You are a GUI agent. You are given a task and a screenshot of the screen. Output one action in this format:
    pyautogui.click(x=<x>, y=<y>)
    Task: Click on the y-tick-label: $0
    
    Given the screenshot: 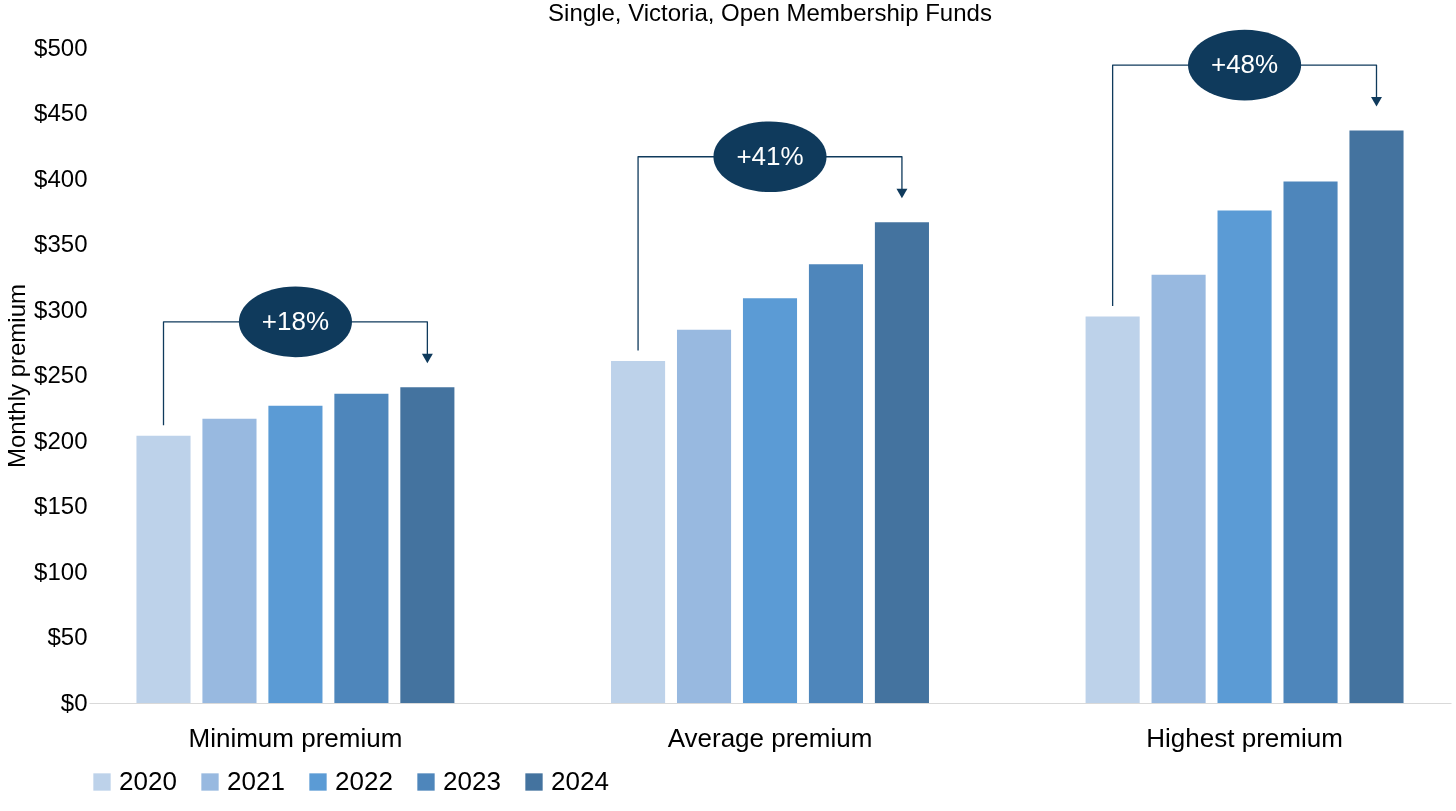 What is the action you would take?
    pyautogui.click(x=74, y=702)
    